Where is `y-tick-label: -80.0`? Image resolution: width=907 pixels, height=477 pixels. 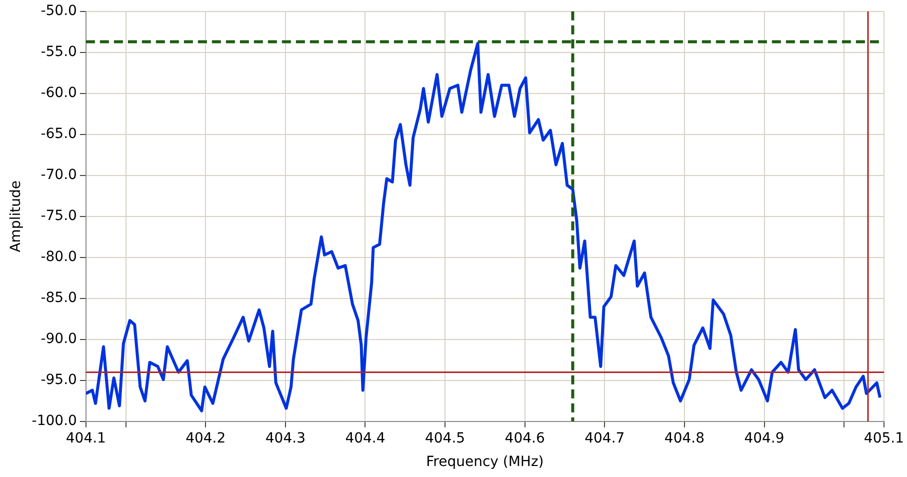
y-tick-label: -80.0 is located at coordinates (58, 257).